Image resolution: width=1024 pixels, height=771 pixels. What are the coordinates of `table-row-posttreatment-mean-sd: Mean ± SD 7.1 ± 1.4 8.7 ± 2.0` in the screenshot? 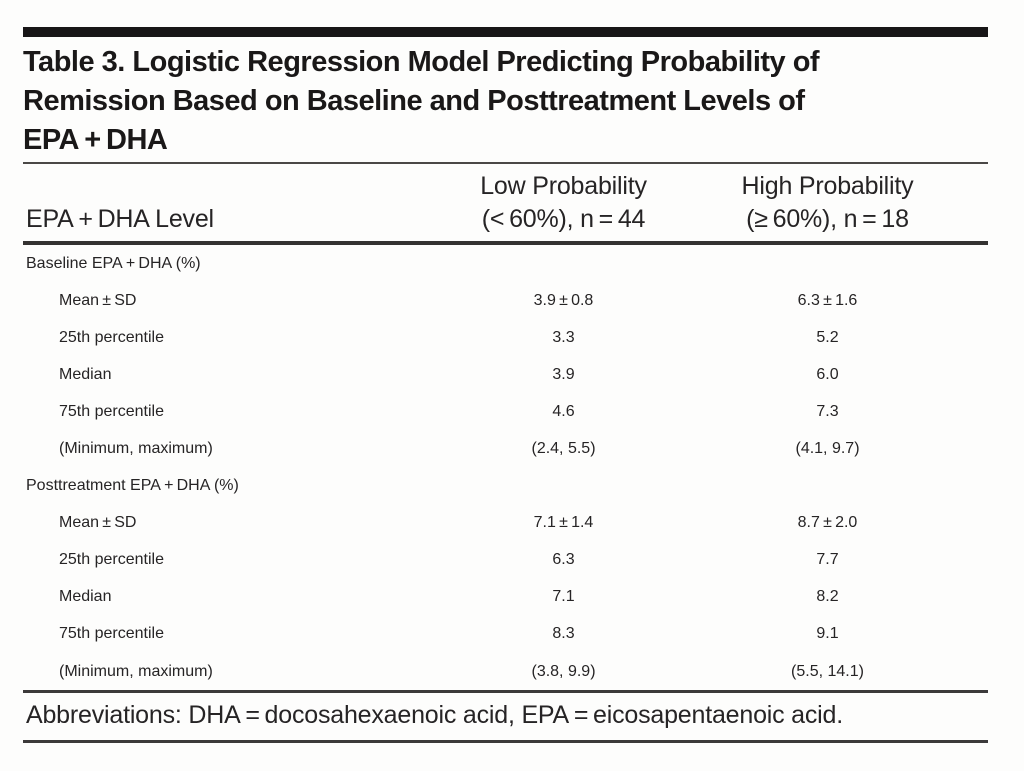 It's located at (494, 523).